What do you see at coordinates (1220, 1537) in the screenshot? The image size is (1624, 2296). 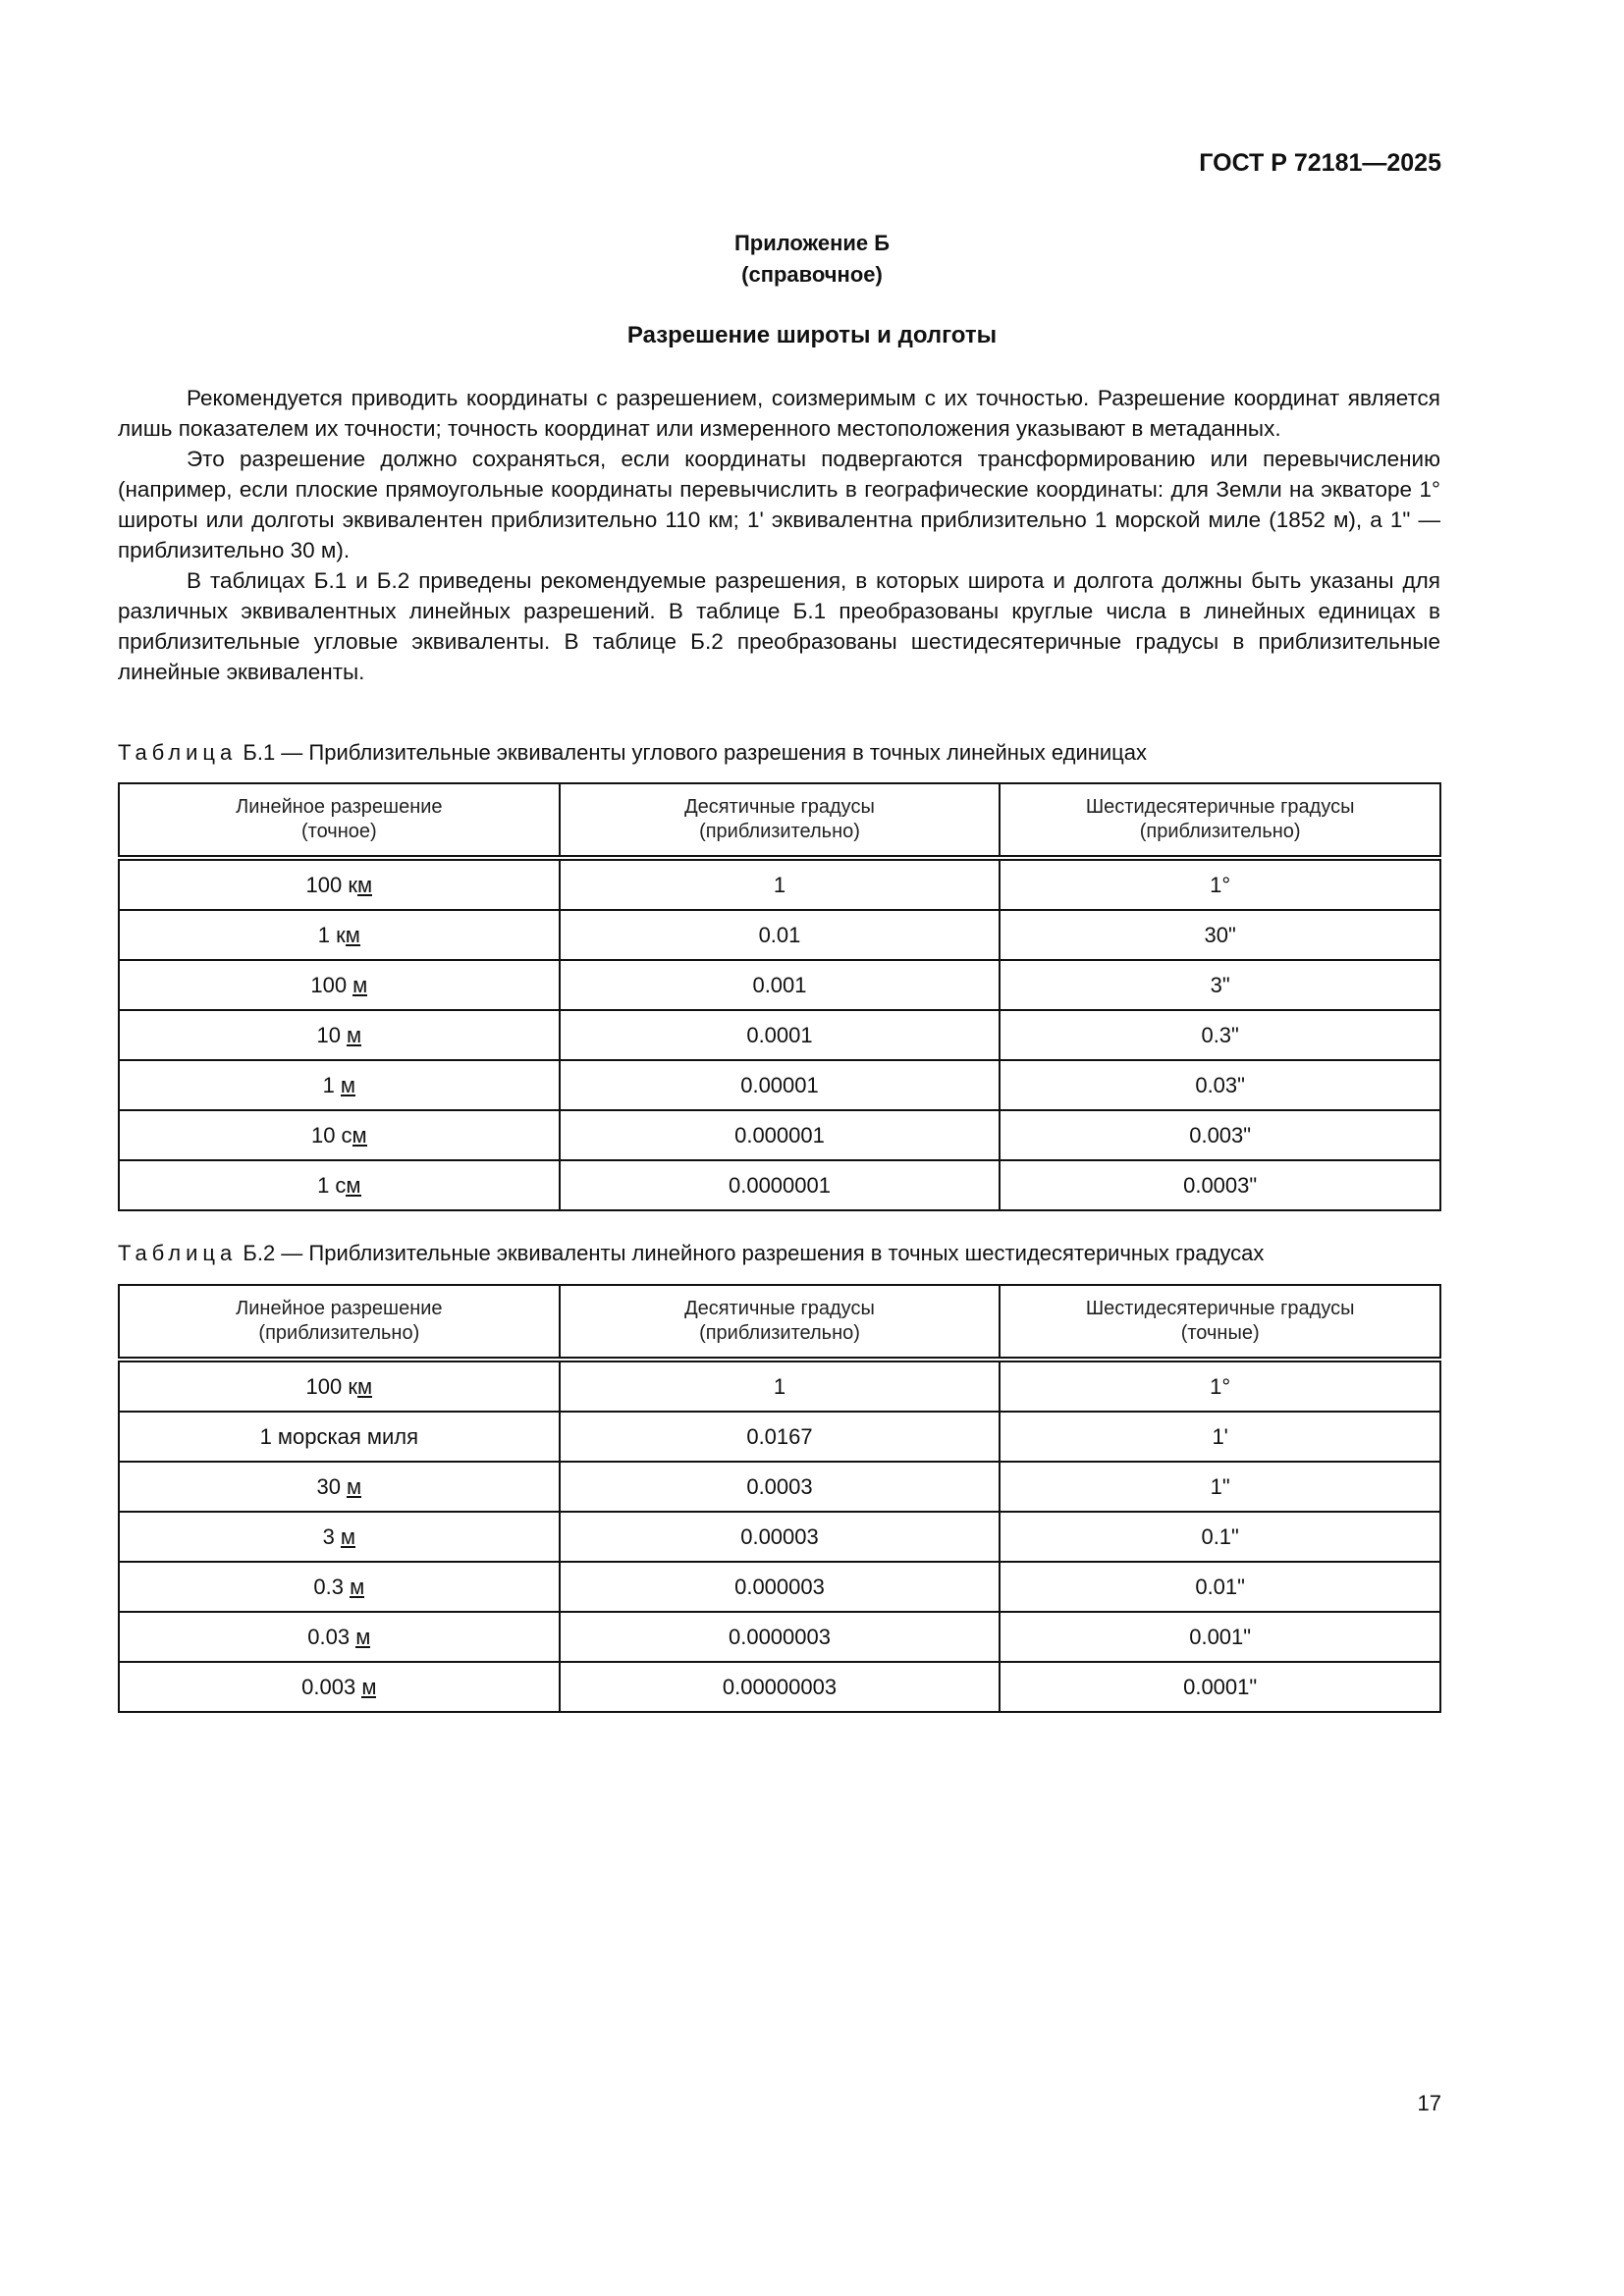 I see `table-cell: 0.1"` at bounding box center [1220, 1537].